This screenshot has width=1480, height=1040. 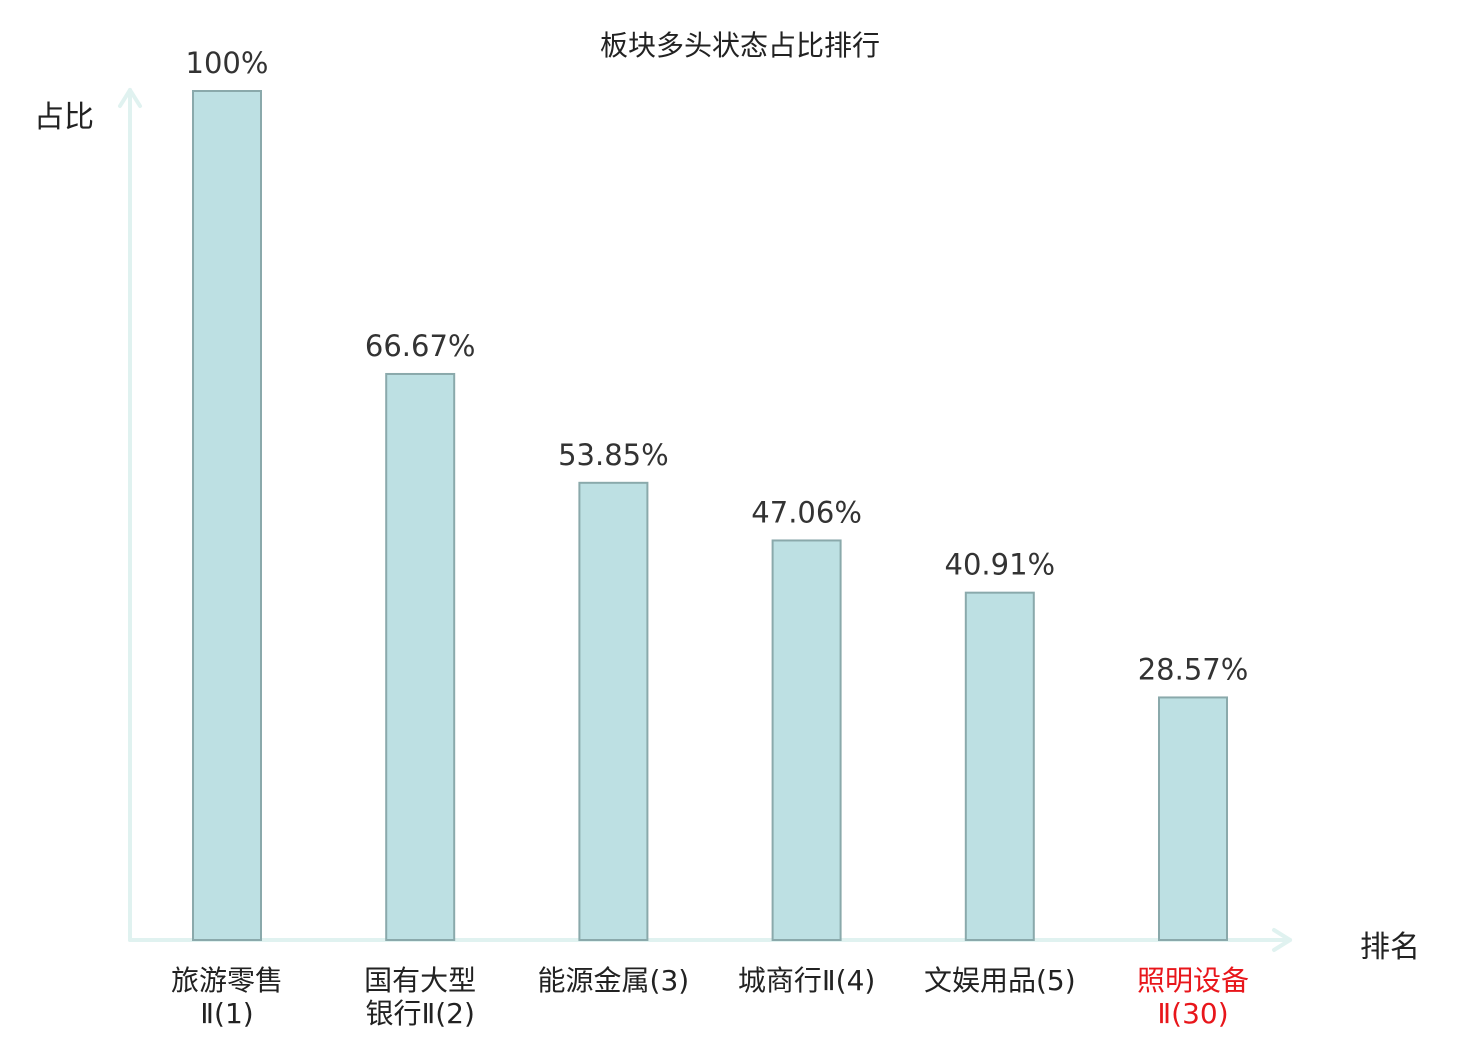 I want to click on x-tick-label-line: Ⅱ(30), so click(x=1193, y=1013).